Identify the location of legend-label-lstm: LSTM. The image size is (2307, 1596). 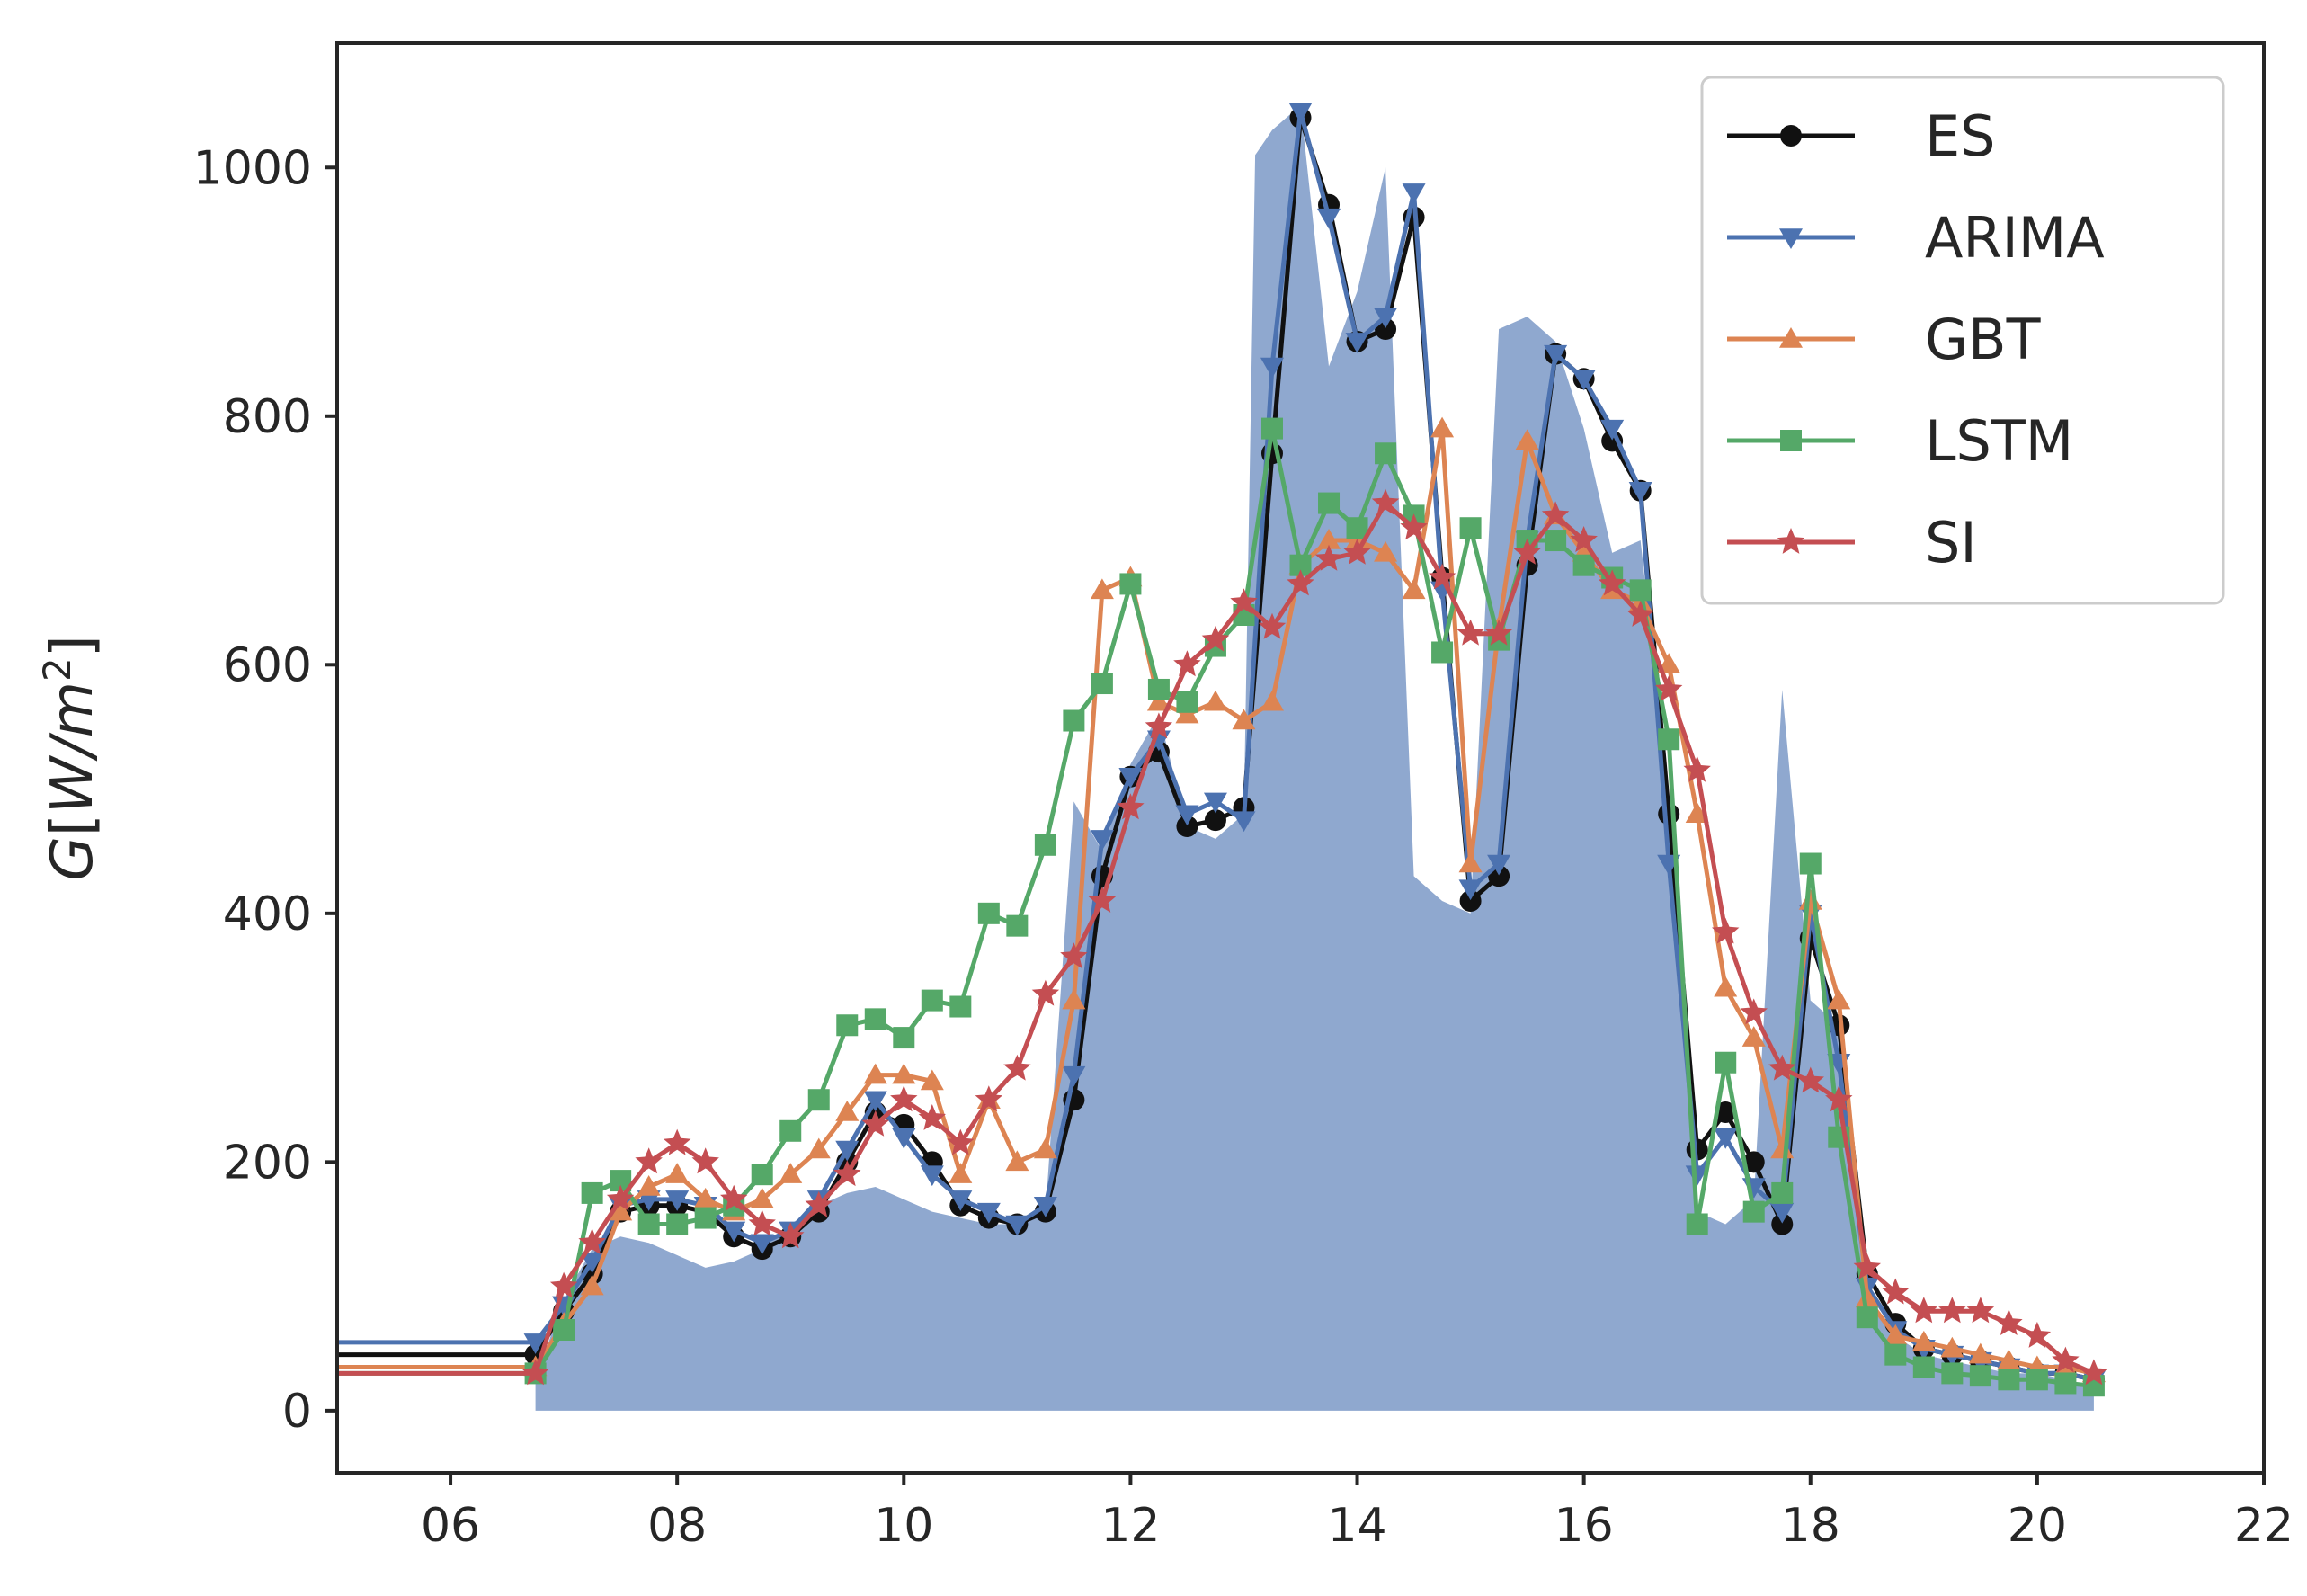
(1999, 441).